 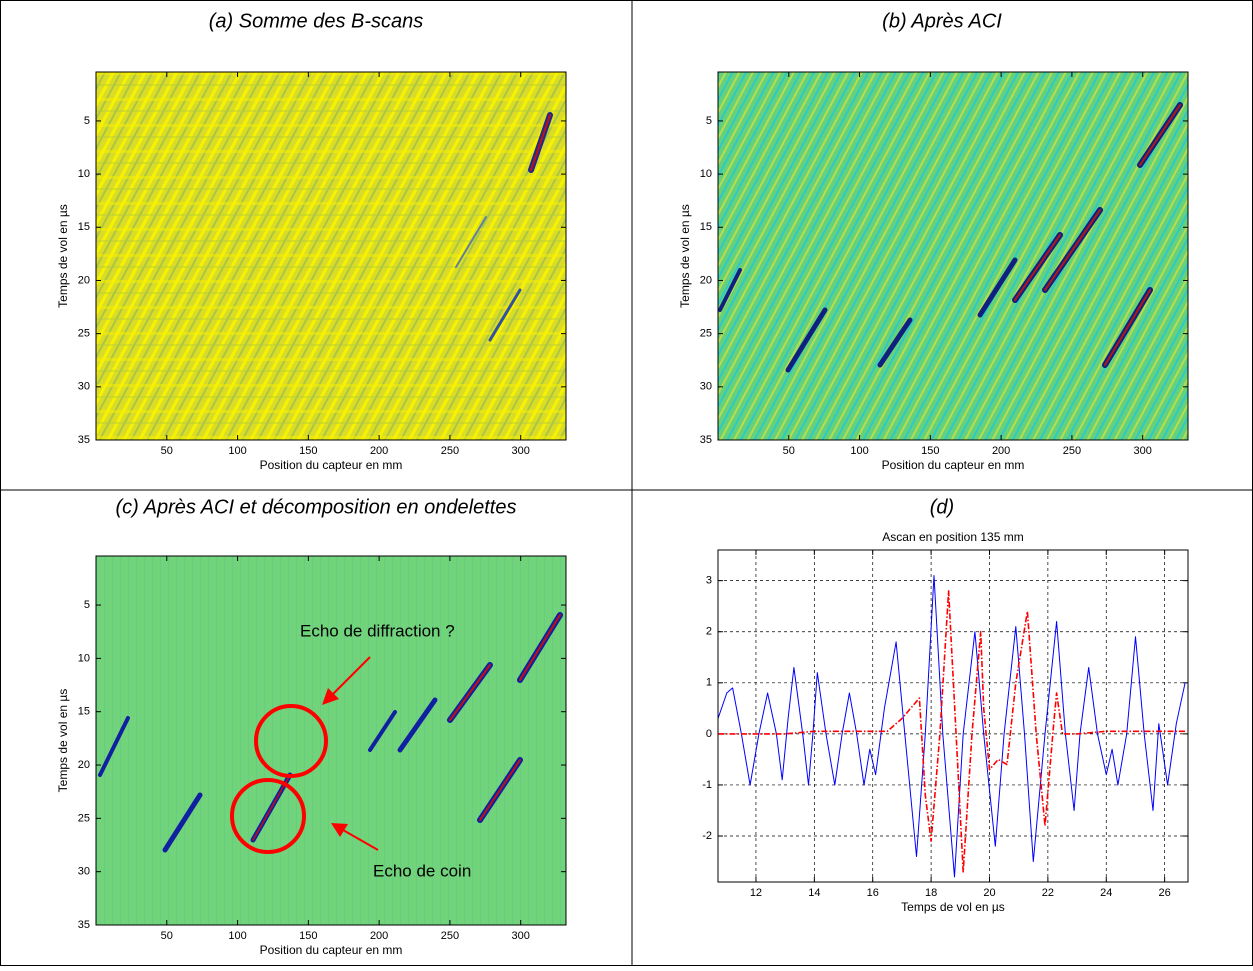 What do you see at coordinates (709, 683) in the screenshot?
I see `y-tick-label: 1` at bounding box center [709, 683].